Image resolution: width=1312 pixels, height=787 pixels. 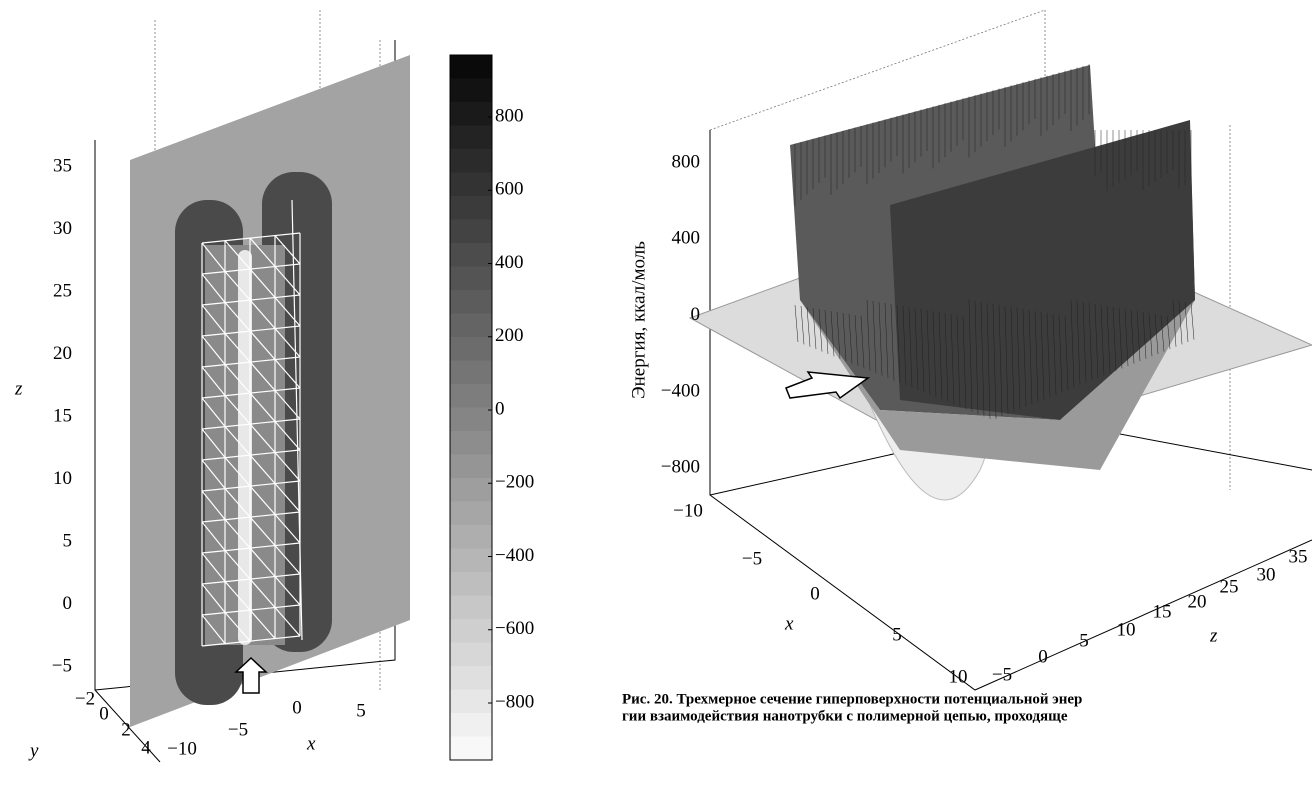 What do you see at coordinates (509, 189) in the screenshot?
I see `colorbar-tick-label: 600` at bounding box center [509, 189].